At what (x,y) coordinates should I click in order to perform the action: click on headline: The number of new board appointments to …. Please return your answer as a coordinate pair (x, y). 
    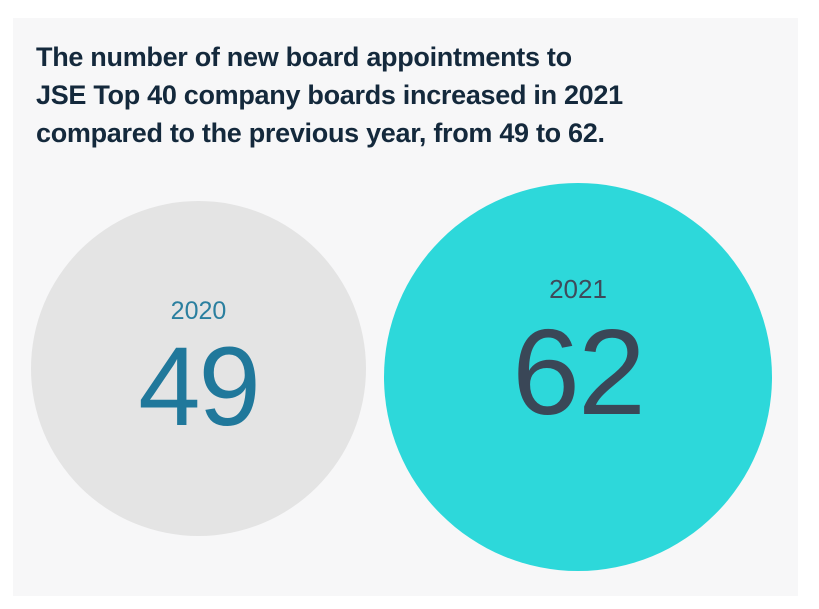
    Looking at the image, I should click on (329, 95).